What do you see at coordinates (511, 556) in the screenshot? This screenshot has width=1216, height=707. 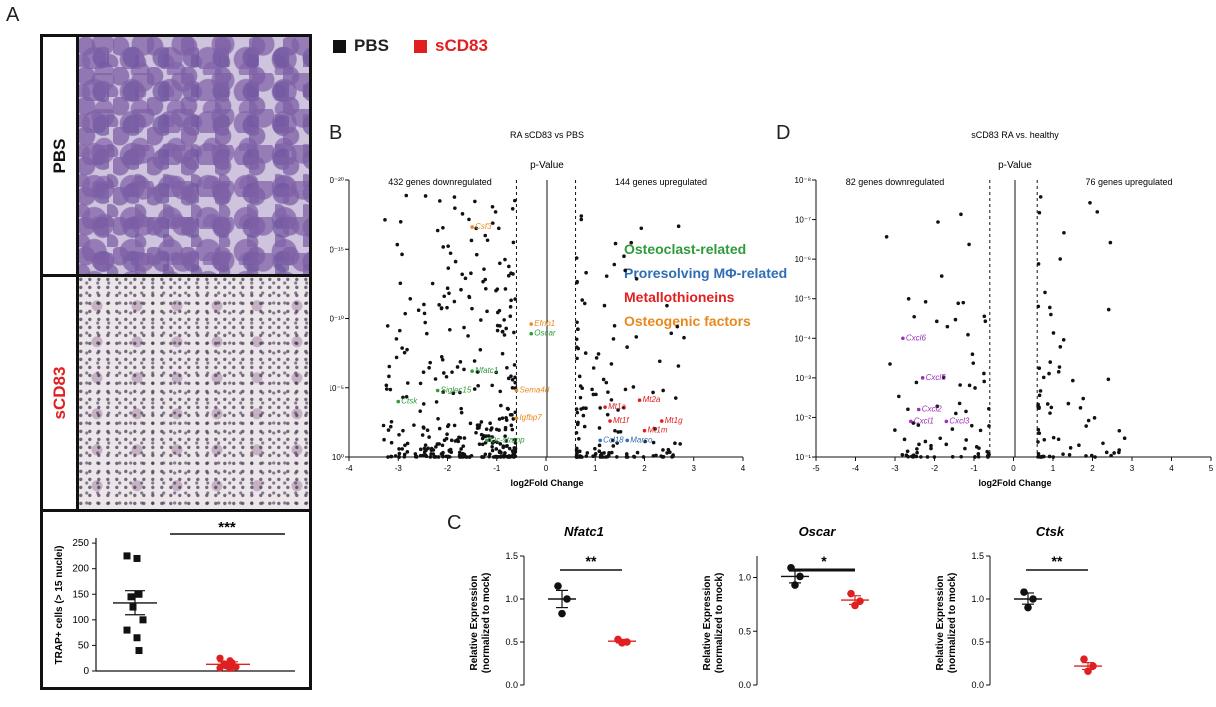 I see `c-nfatc1-y-tick-label: 1.5` at bounding box center [511, 556].